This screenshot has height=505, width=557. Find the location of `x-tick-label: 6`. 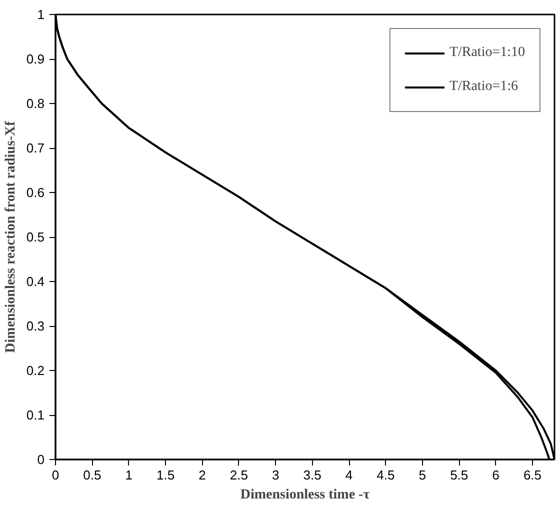

x-tick-label: 6 is located at coordinates (496, 475).